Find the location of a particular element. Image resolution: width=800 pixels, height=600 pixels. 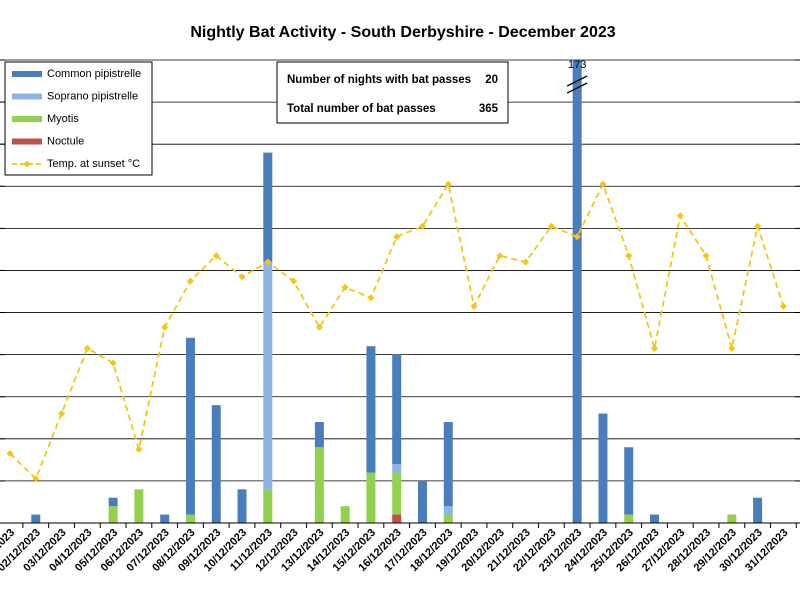

stat-value: 365 is located at coordinates (489, 109).